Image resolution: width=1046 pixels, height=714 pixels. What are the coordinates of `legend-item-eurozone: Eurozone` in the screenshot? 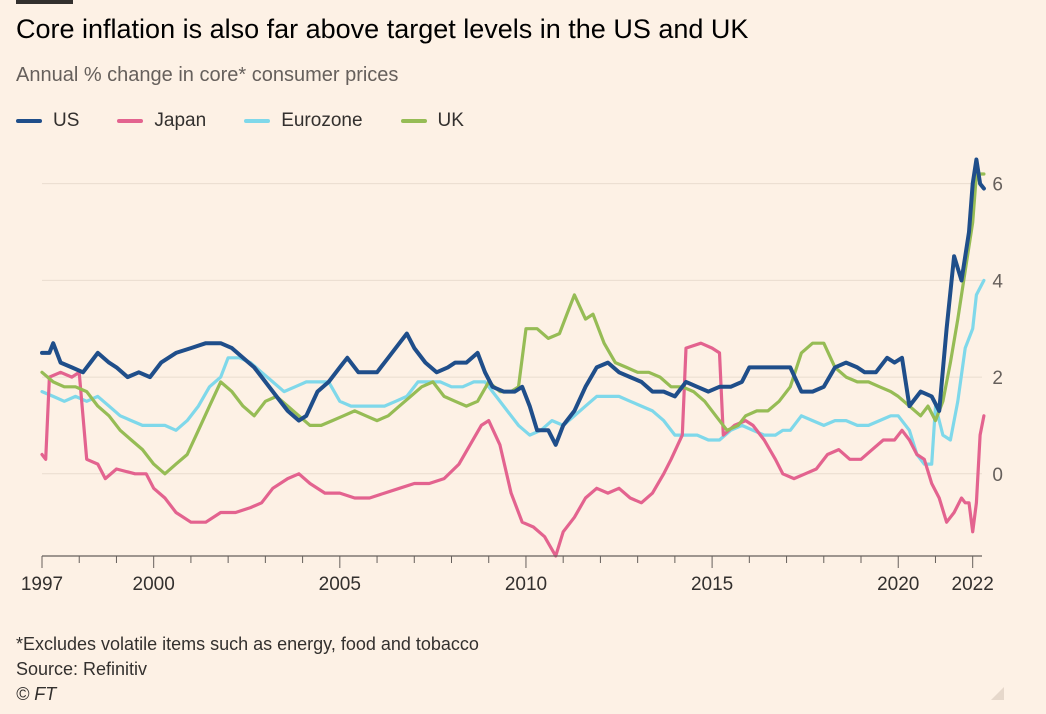 It's located at (303, 121).